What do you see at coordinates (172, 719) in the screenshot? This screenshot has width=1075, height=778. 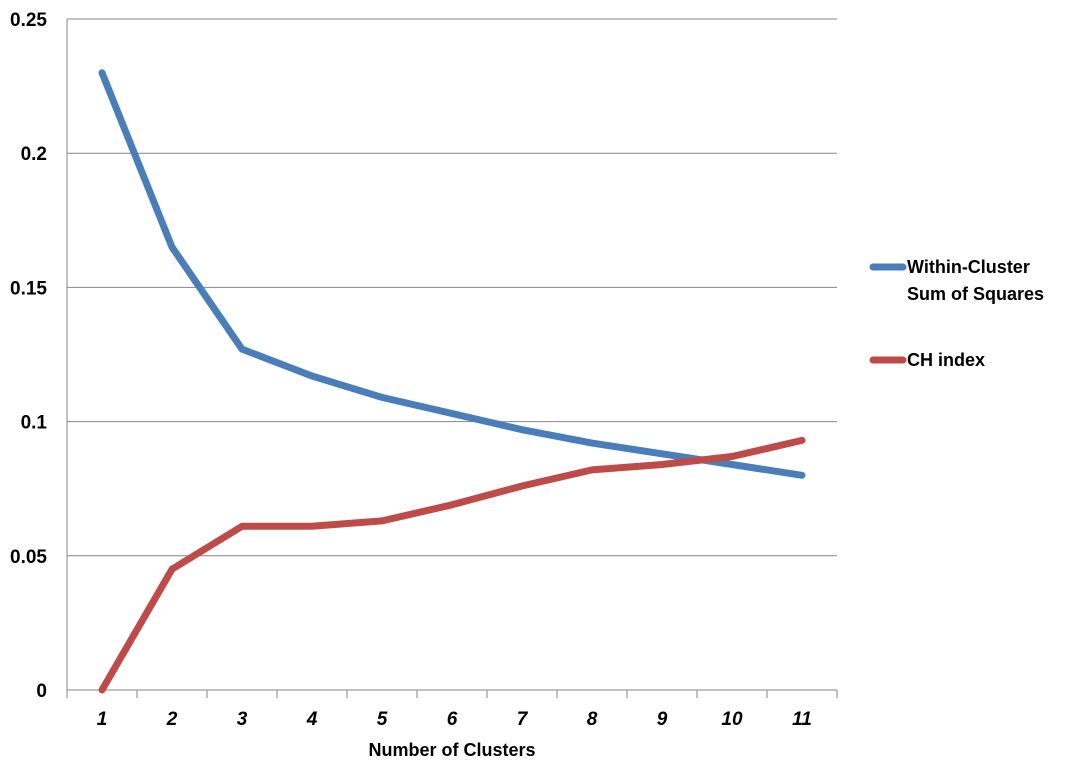 I see `x-tick-label: 2` at bounding box center [172, 719].